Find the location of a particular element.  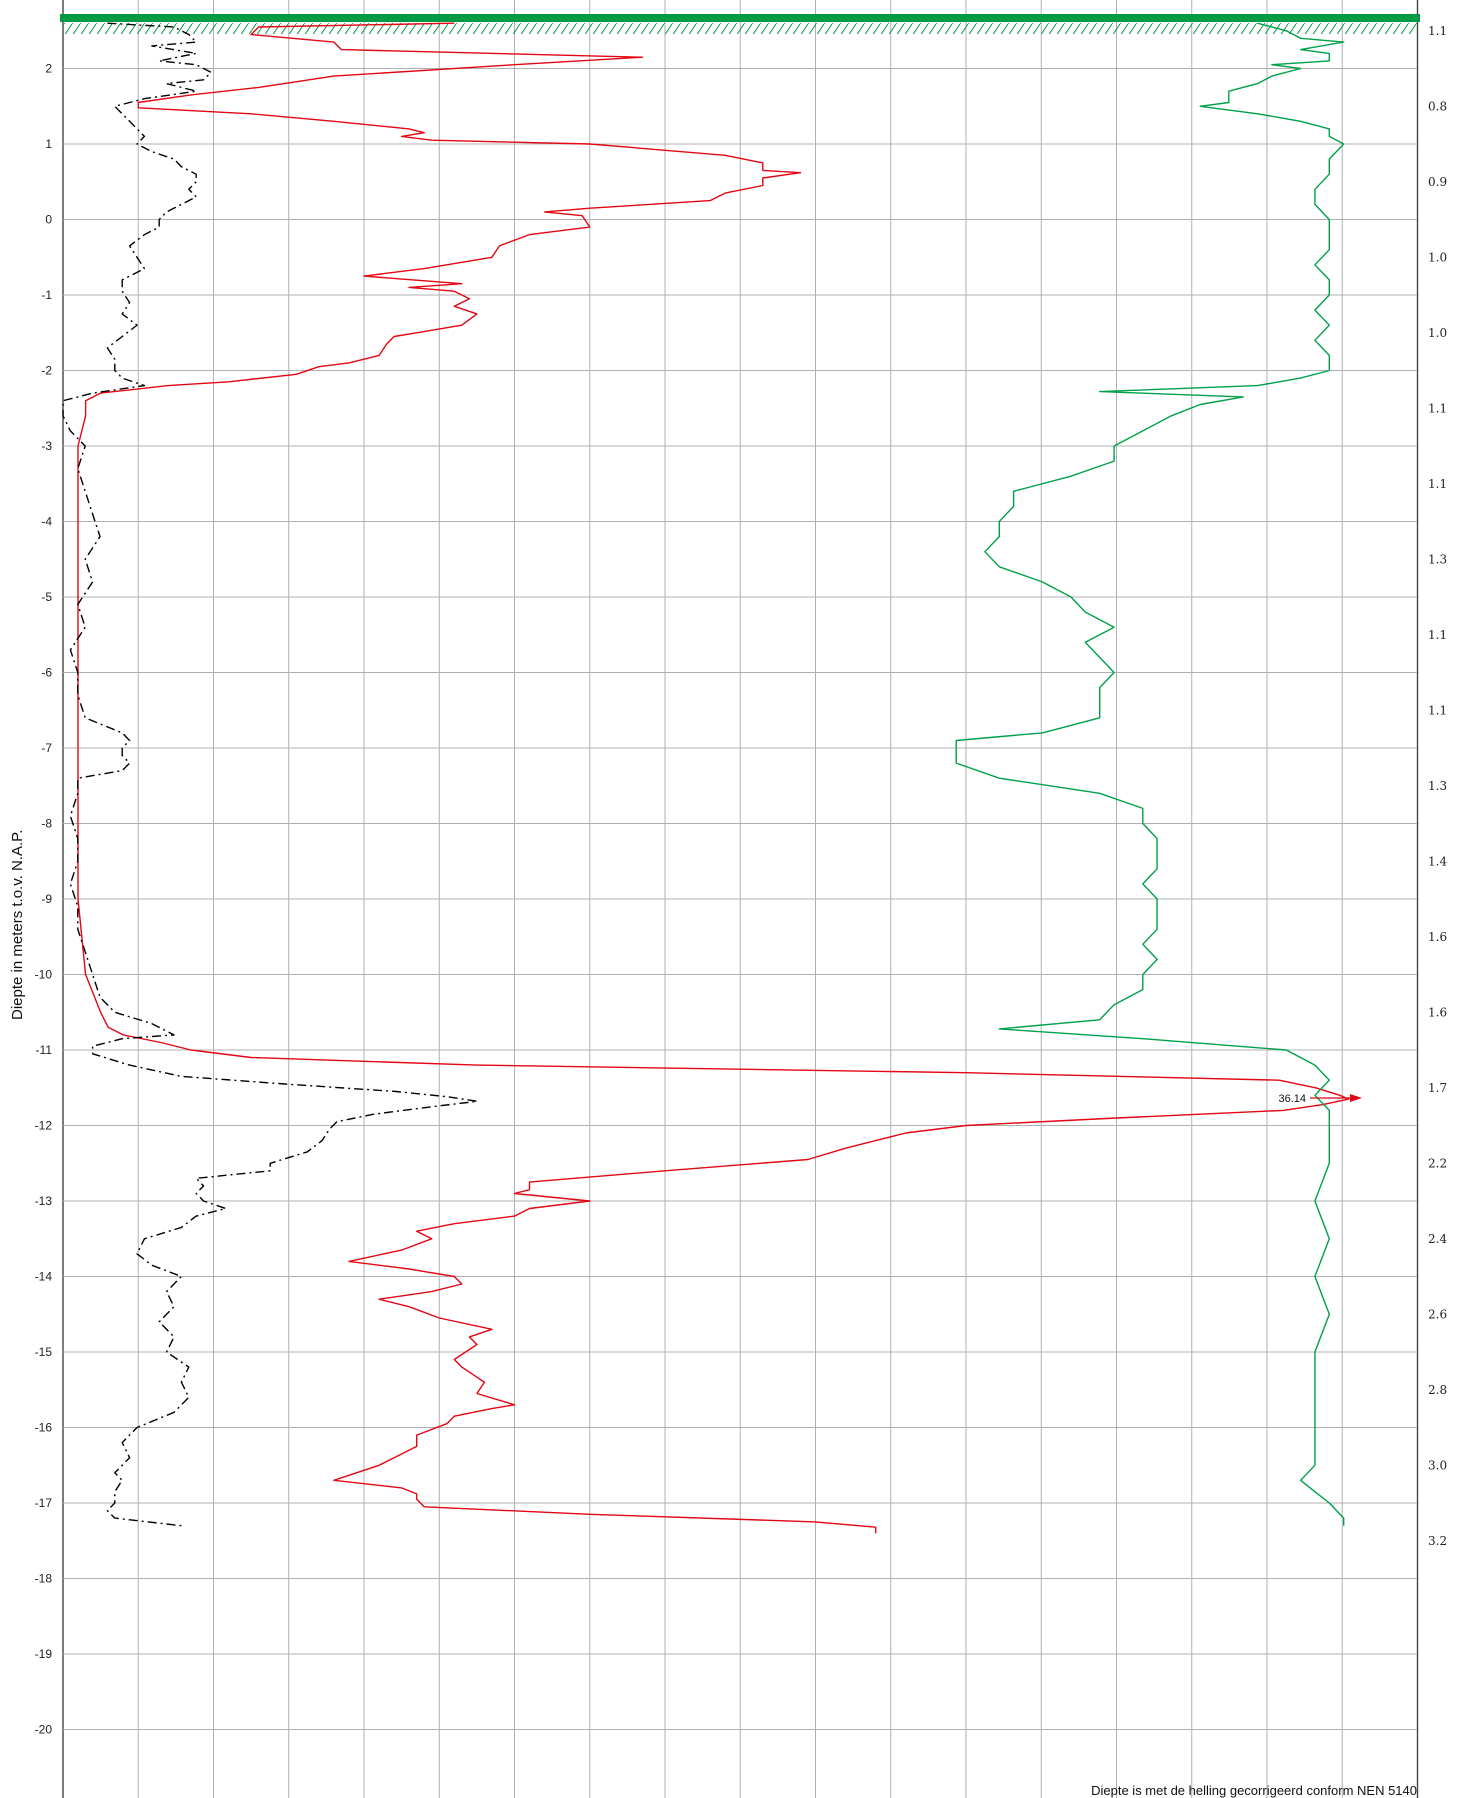

y-tick-label: -3 is located at coordinates (46, 446).